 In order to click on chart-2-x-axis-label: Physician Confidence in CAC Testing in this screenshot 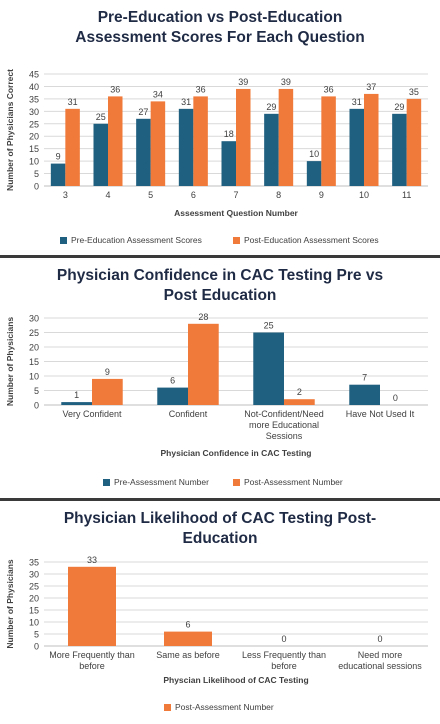, I will do `click(236, 453)`.